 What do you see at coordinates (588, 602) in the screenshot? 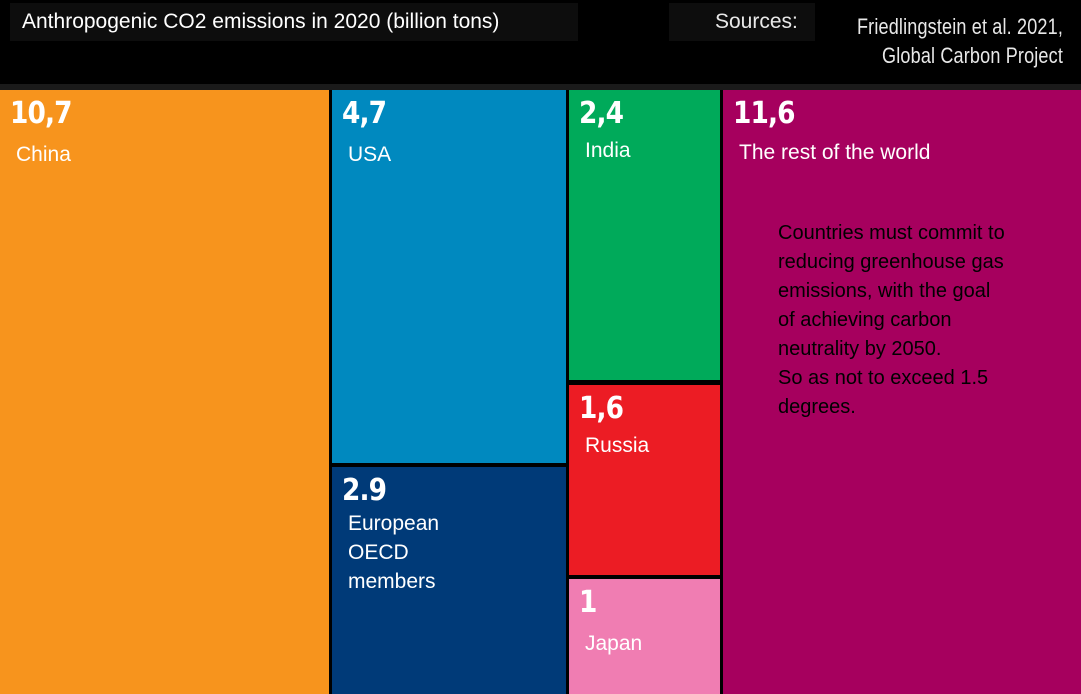
I see `tile-value: 1` at bounding box center [588, 602].